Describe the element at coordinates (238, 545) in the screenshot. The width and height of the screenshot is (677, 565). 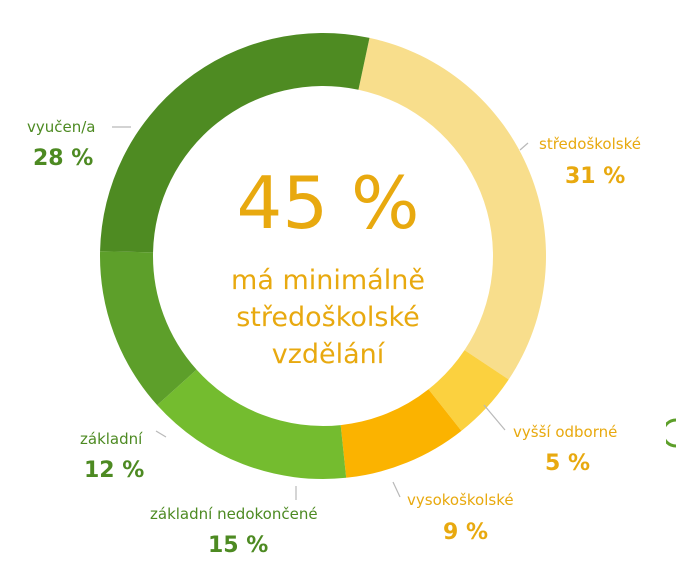
I see `slice-value-zakladni-nedokoncene: 15 %` at that location.